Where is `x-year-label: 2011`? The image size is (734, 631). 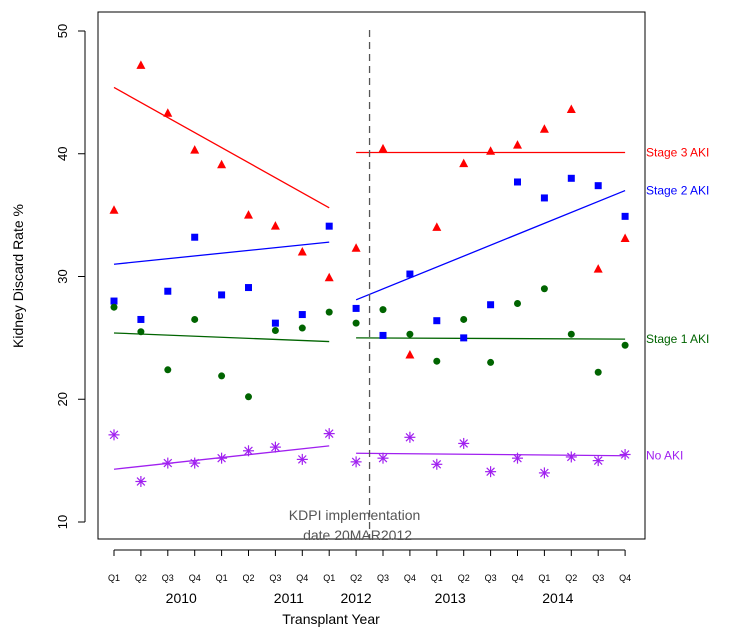
x-year-label: 2011 is located at coordinates (289, 598).